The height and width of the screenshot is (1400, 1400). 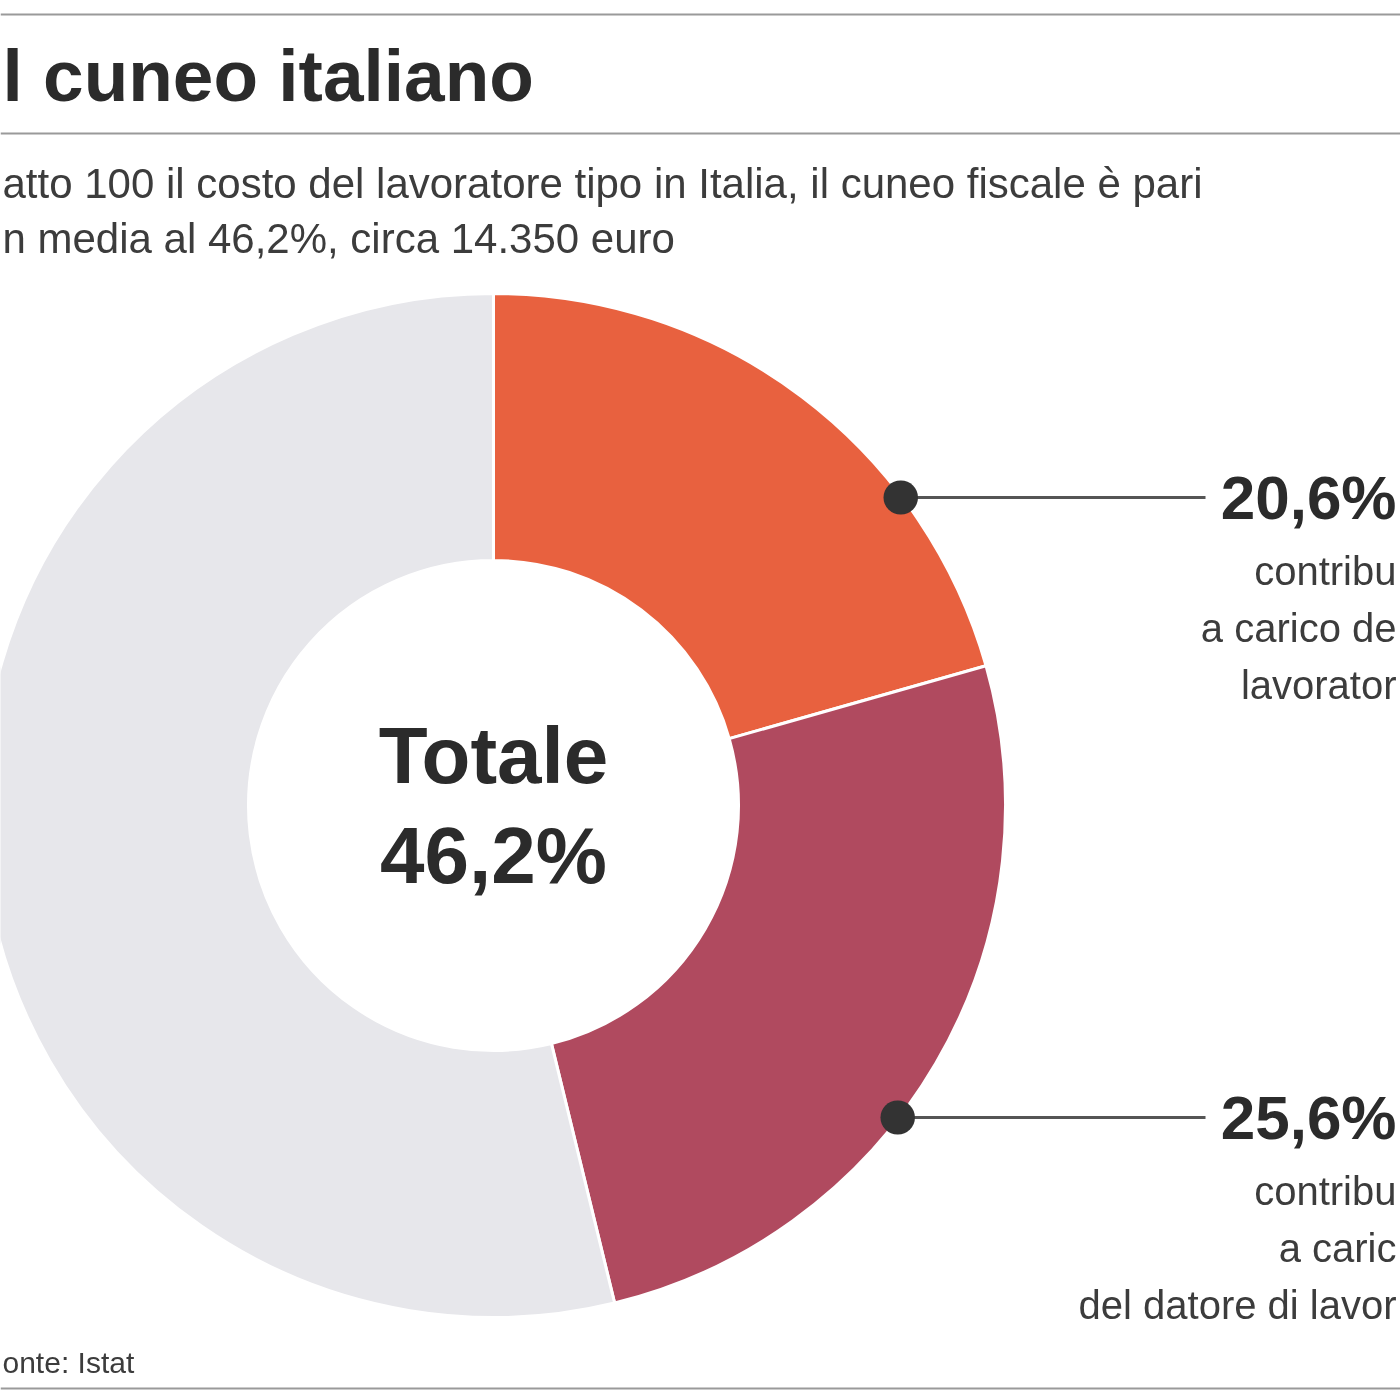 What do you see at coordinates (268, 75) in the screenshot?
I see `chart-title: l cuneo italiano` at bounding box center [268, 75].